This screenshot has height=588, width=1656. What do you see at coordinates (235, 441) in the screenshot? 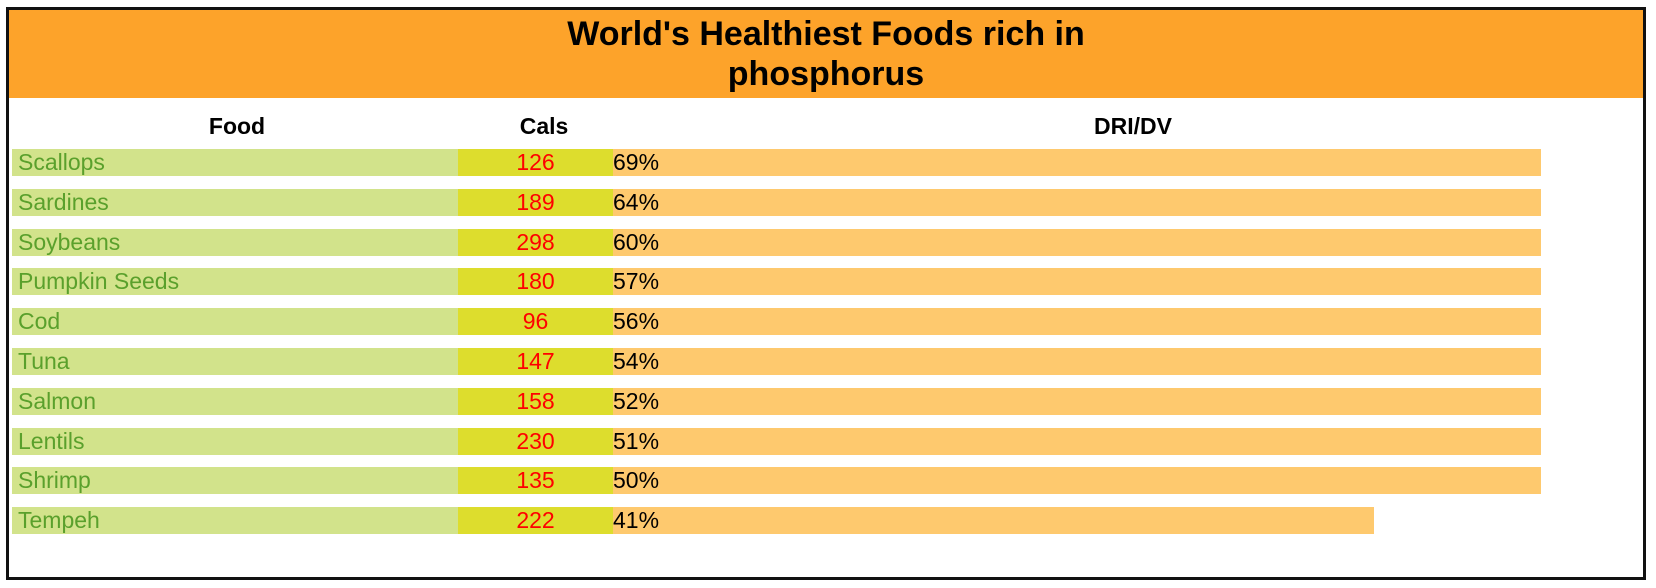
I see `food-name: Lentils` at bounding box center [235, 441].